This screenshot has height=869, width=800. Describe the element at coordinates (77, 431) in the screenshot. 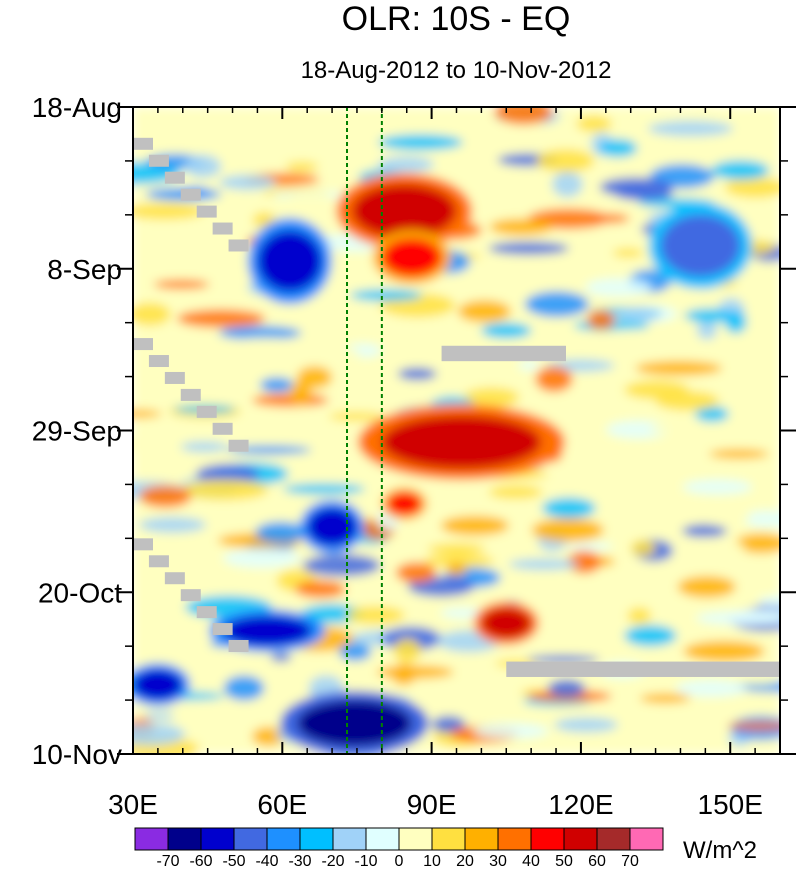

I see `y-tick-label: 29-Sep` at that location.